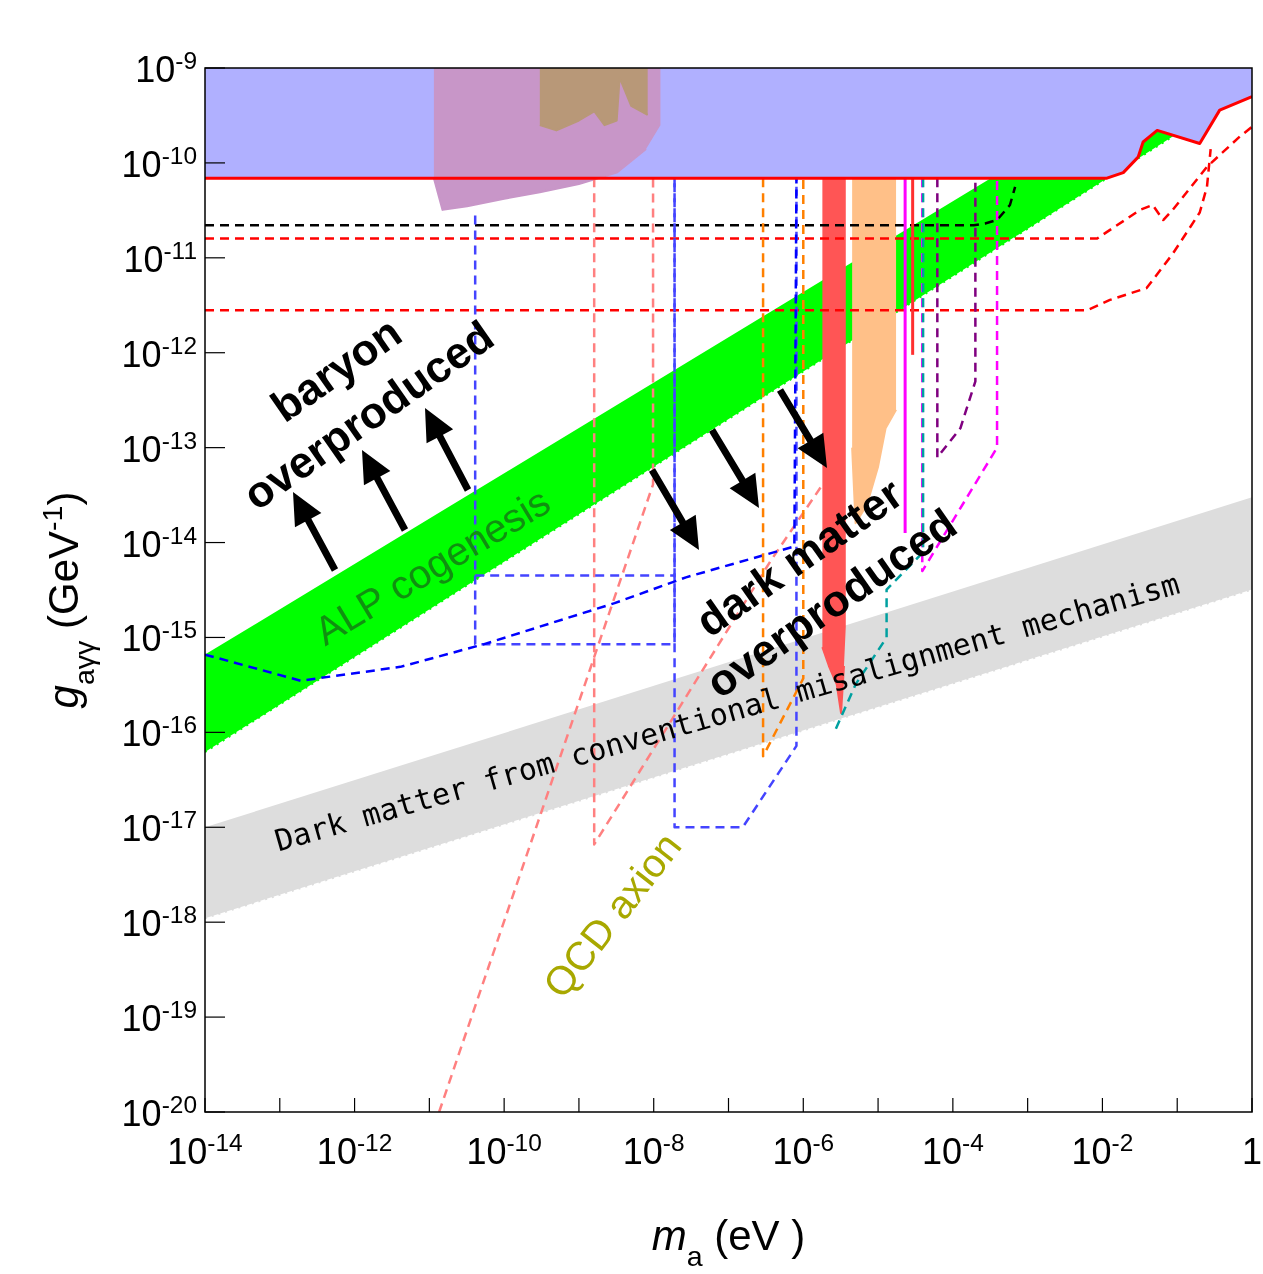 This screenshot has width=1263, height=1274. I want to click on y-tick-label: 10$^{-17}$, so click(159, 827).